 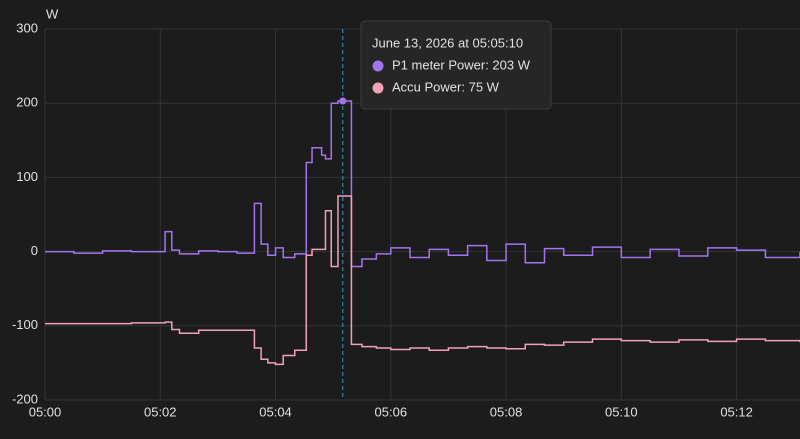 What do you see at coordinates (34, 250) in the screenshot?
I see `y-tick-label: 0` at bounding box center [34, 250].